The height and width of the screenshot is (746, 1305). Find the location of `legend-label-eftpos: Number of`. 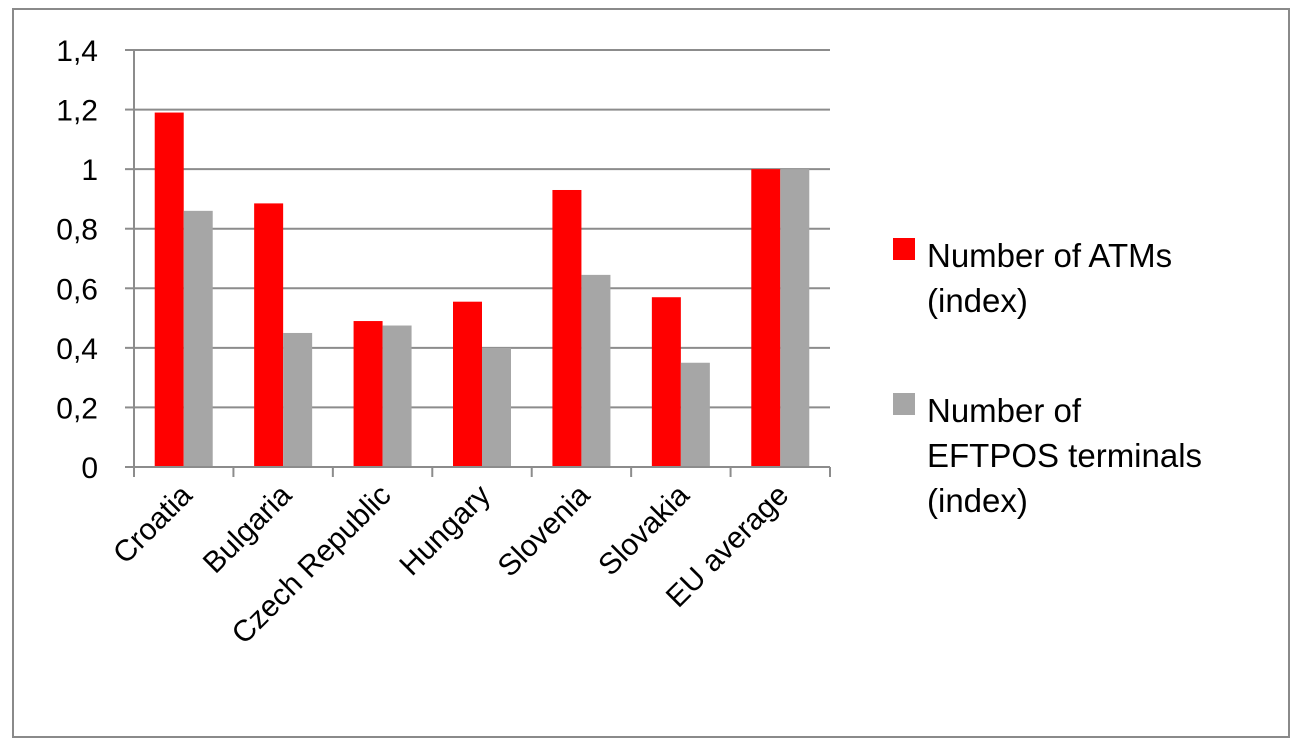

legend-label-eftpos: Number of is located at coordinates (1004, 410).